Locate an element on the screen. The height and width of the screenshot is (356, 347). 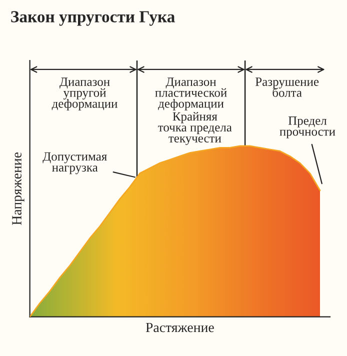
x-axis-title: Растяжение is located at coordinates (180, 327).